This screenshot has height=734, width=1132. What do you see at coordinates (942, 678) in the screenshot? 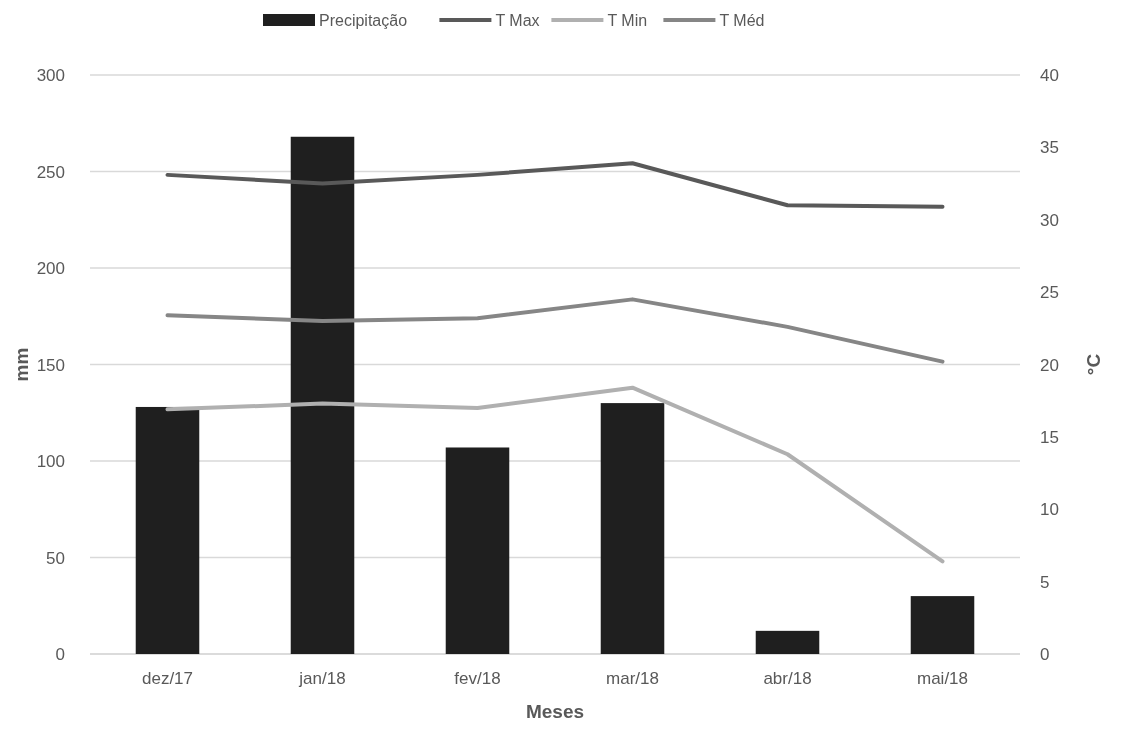
I see `x-tick-label: mai/18` at bounding box center [942, 678].